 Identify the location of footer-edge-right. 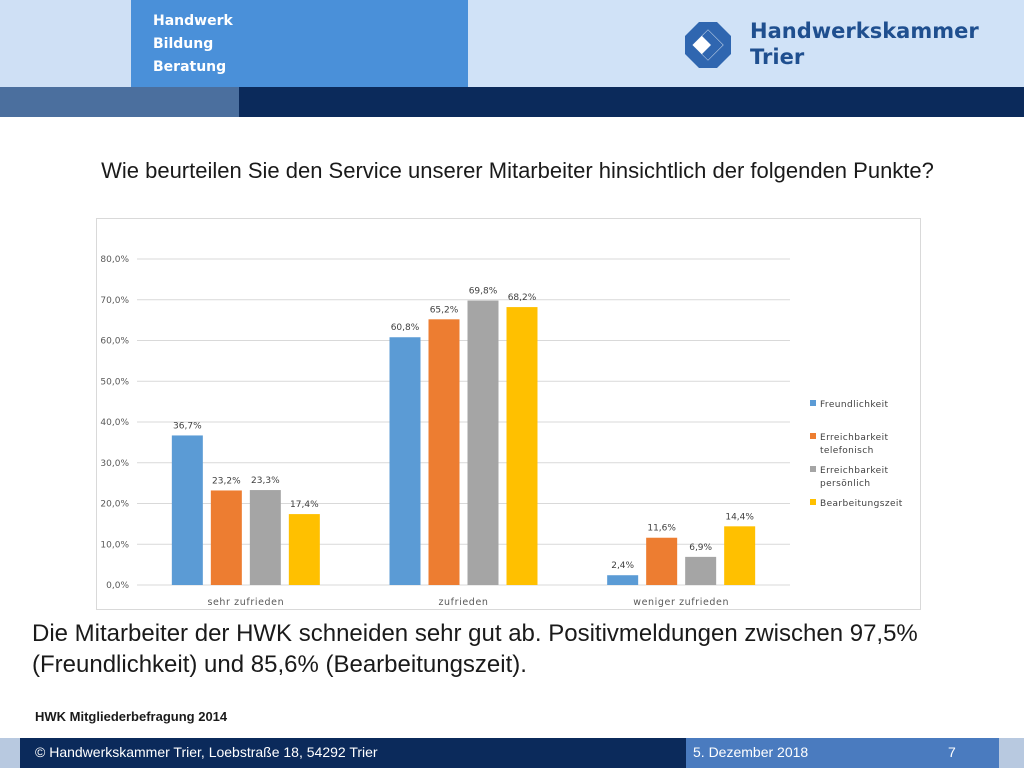
(1011, 753).